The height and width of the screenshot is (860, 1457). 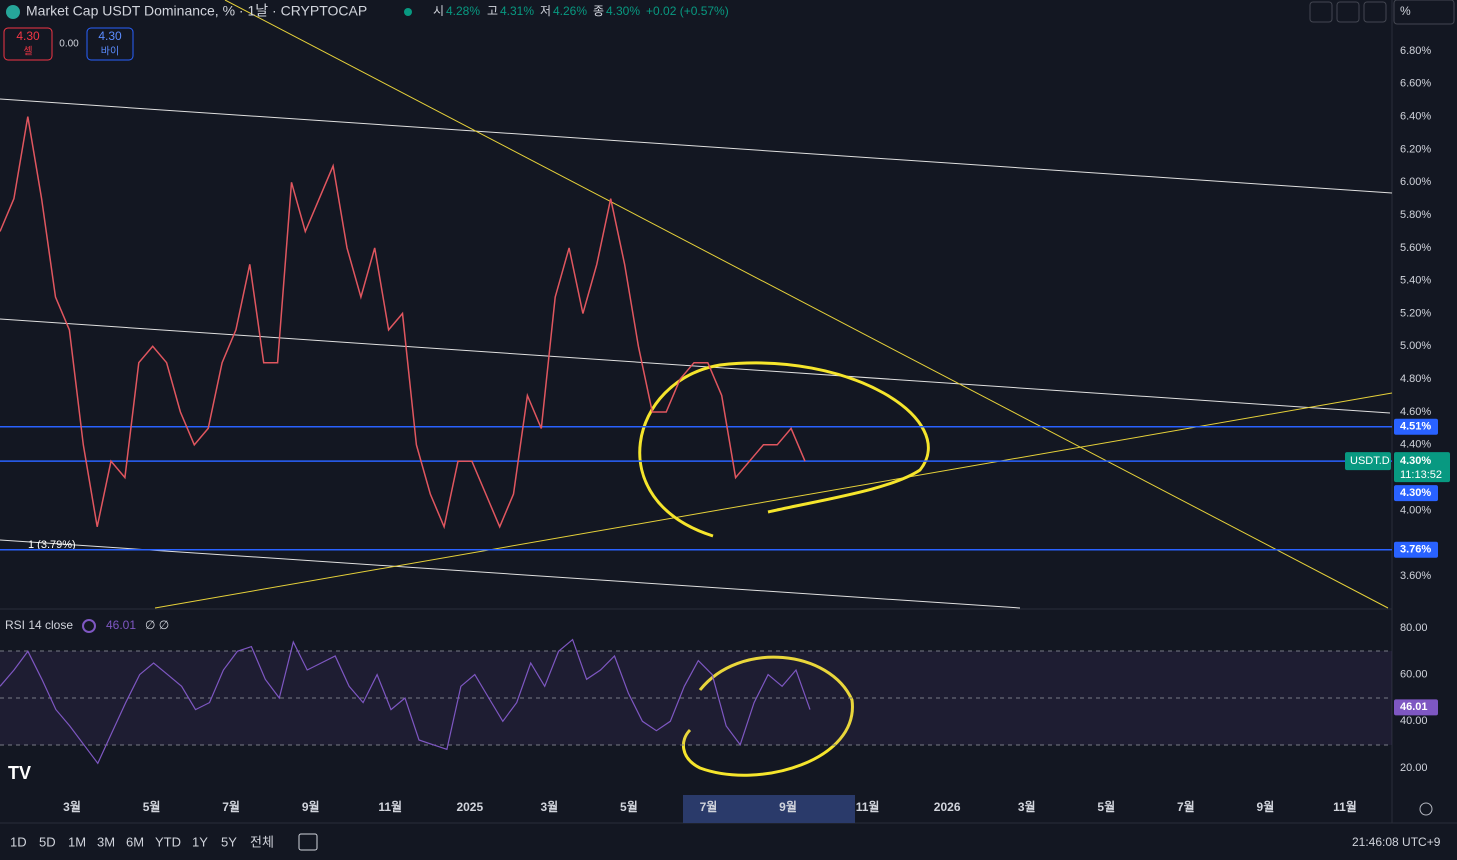 What do you see at coordinates (200, 841) in the screenshot?
I see `range-button: 1Y` at bounding box center [200, 841].